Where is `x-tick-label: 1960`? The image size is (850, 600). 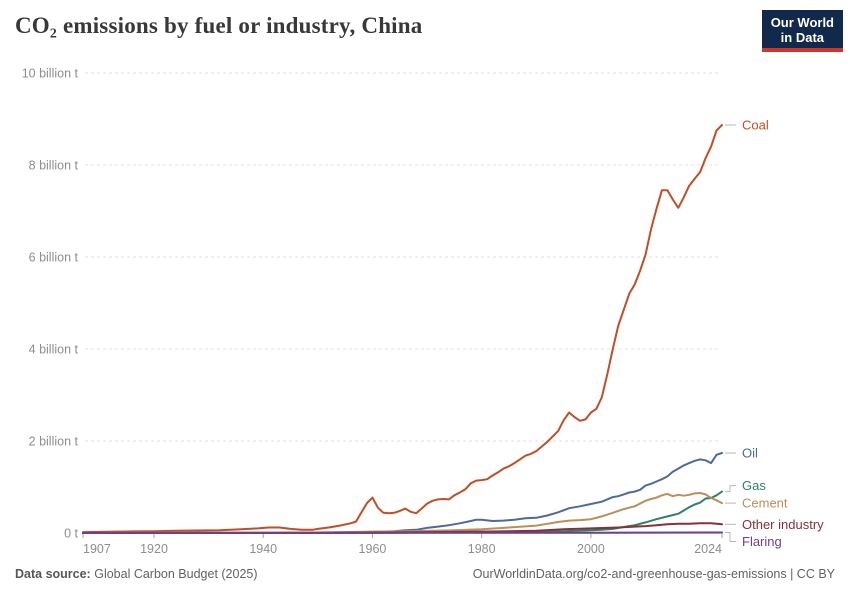
x-tick-label: 1960 is located at coordinates (373, 549).